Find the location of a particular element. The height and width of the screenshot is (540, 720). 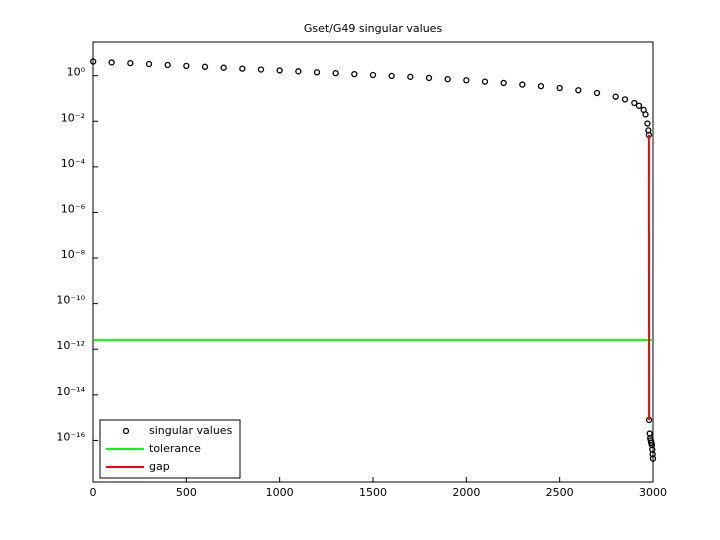

x-tick-label: 0 is located at coordinates (93, 492).